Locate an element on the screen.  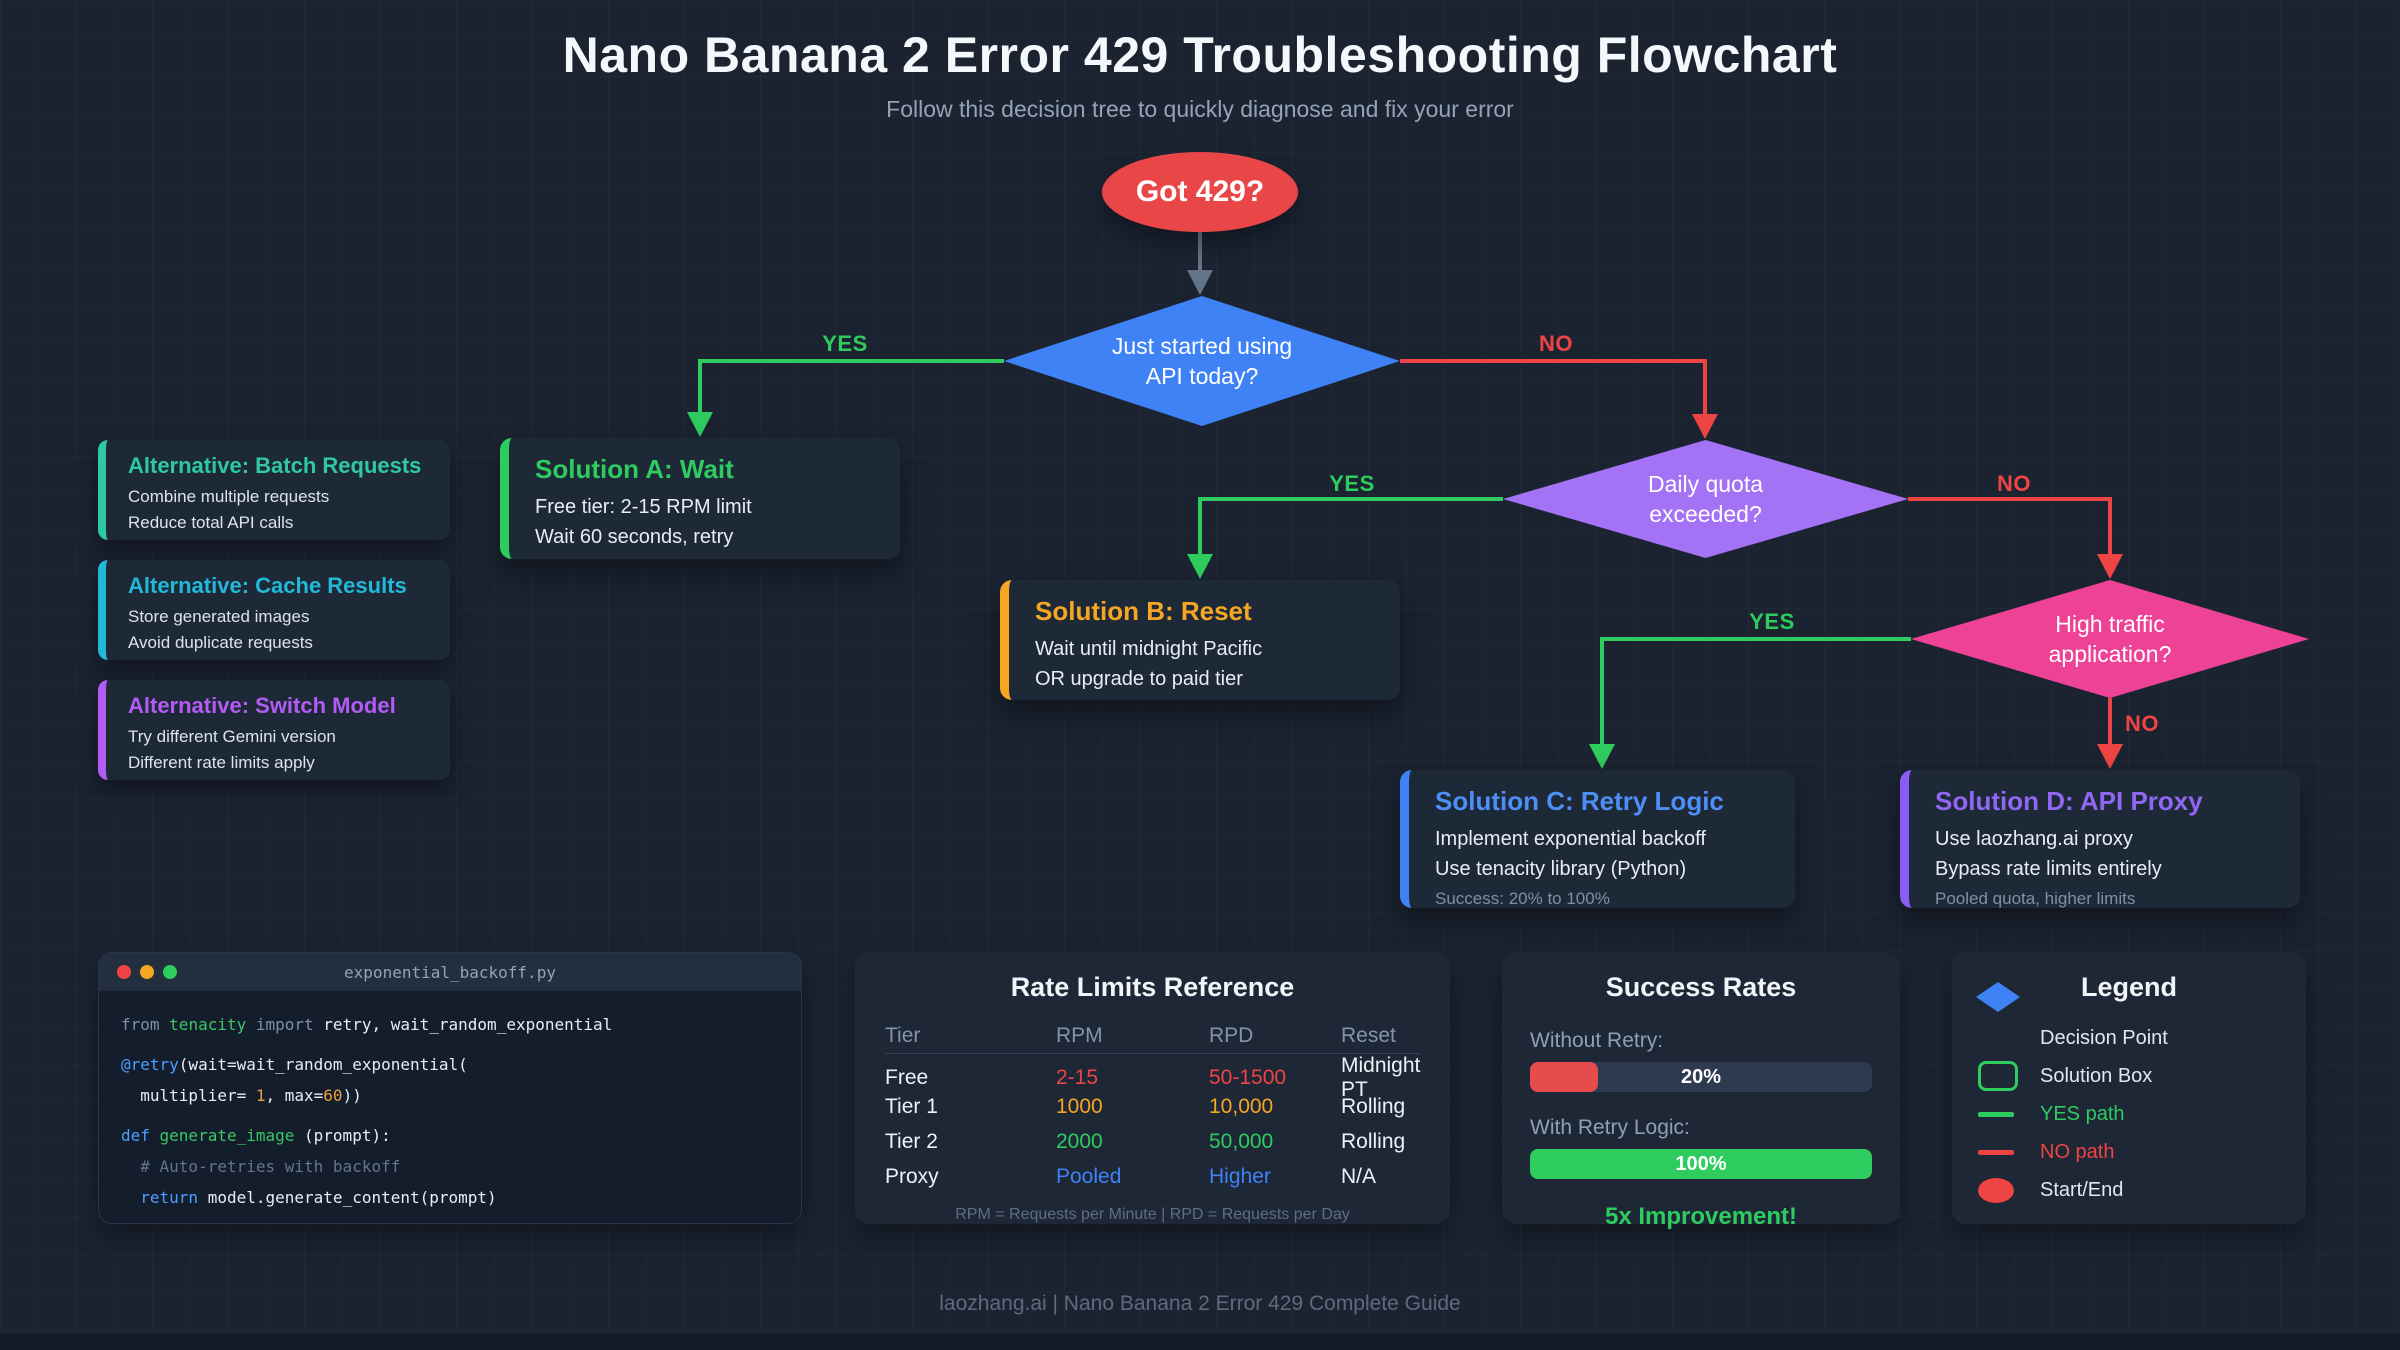
solution-d-line: Bypass rate limits entirely is located at coordinates (2048, 868).